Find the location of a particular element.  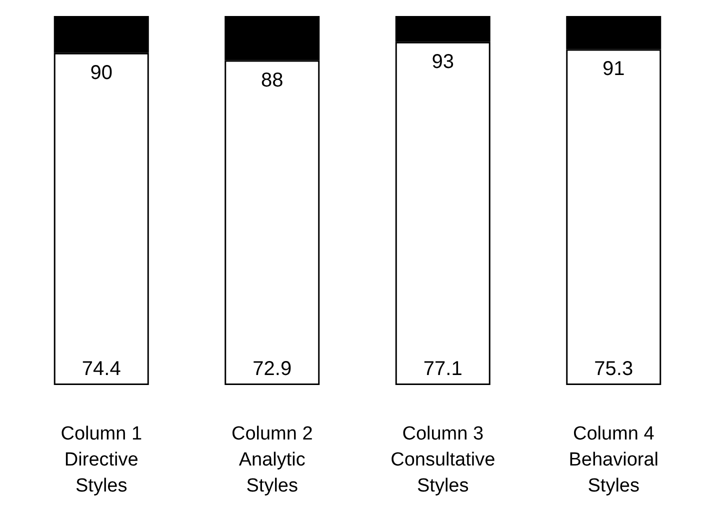

x-tick-label: Column 4 Behavioral Styles is located at coordinates (613, 460).